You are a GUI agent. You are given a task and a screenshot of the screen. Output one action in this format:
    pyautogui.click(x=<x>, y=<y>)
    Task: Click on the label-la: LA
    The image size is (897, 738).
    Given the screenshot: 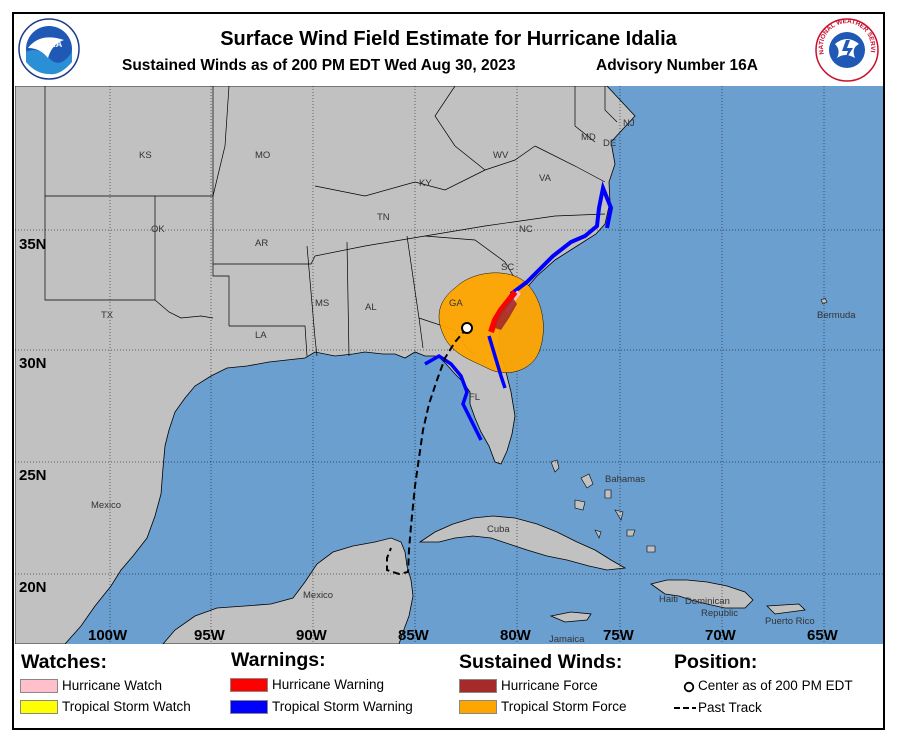 What is the action you would take?
    pyautogui.click(x=261, y=335)
    